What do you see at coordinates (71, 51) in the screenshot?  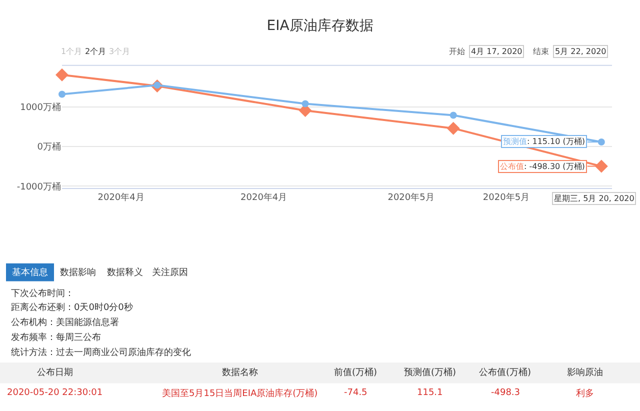 I see `text: 1个月` at bounding box center [71, 51].